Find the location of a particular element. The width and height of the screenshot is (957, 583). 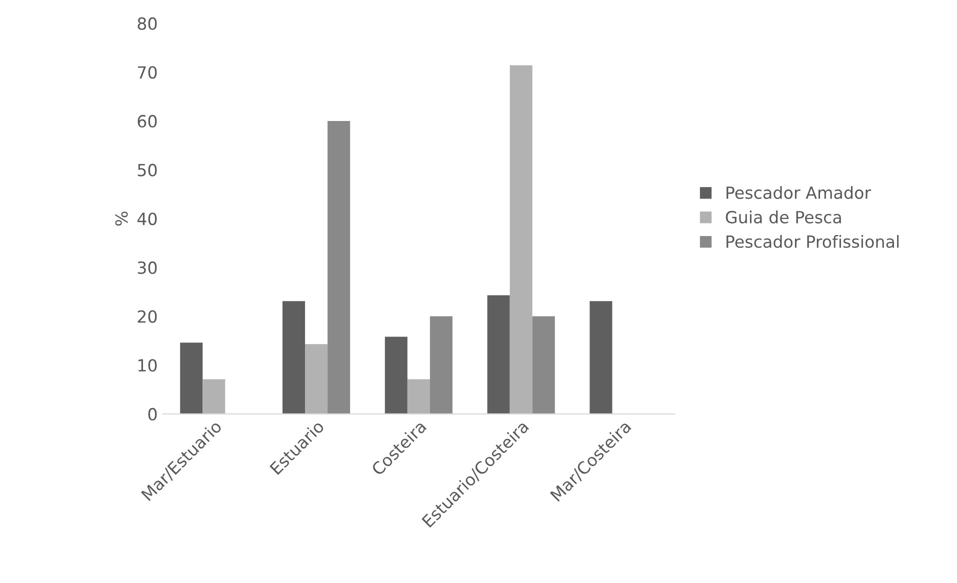

y-tick-label: 30 is located at coordinates (147, 267).